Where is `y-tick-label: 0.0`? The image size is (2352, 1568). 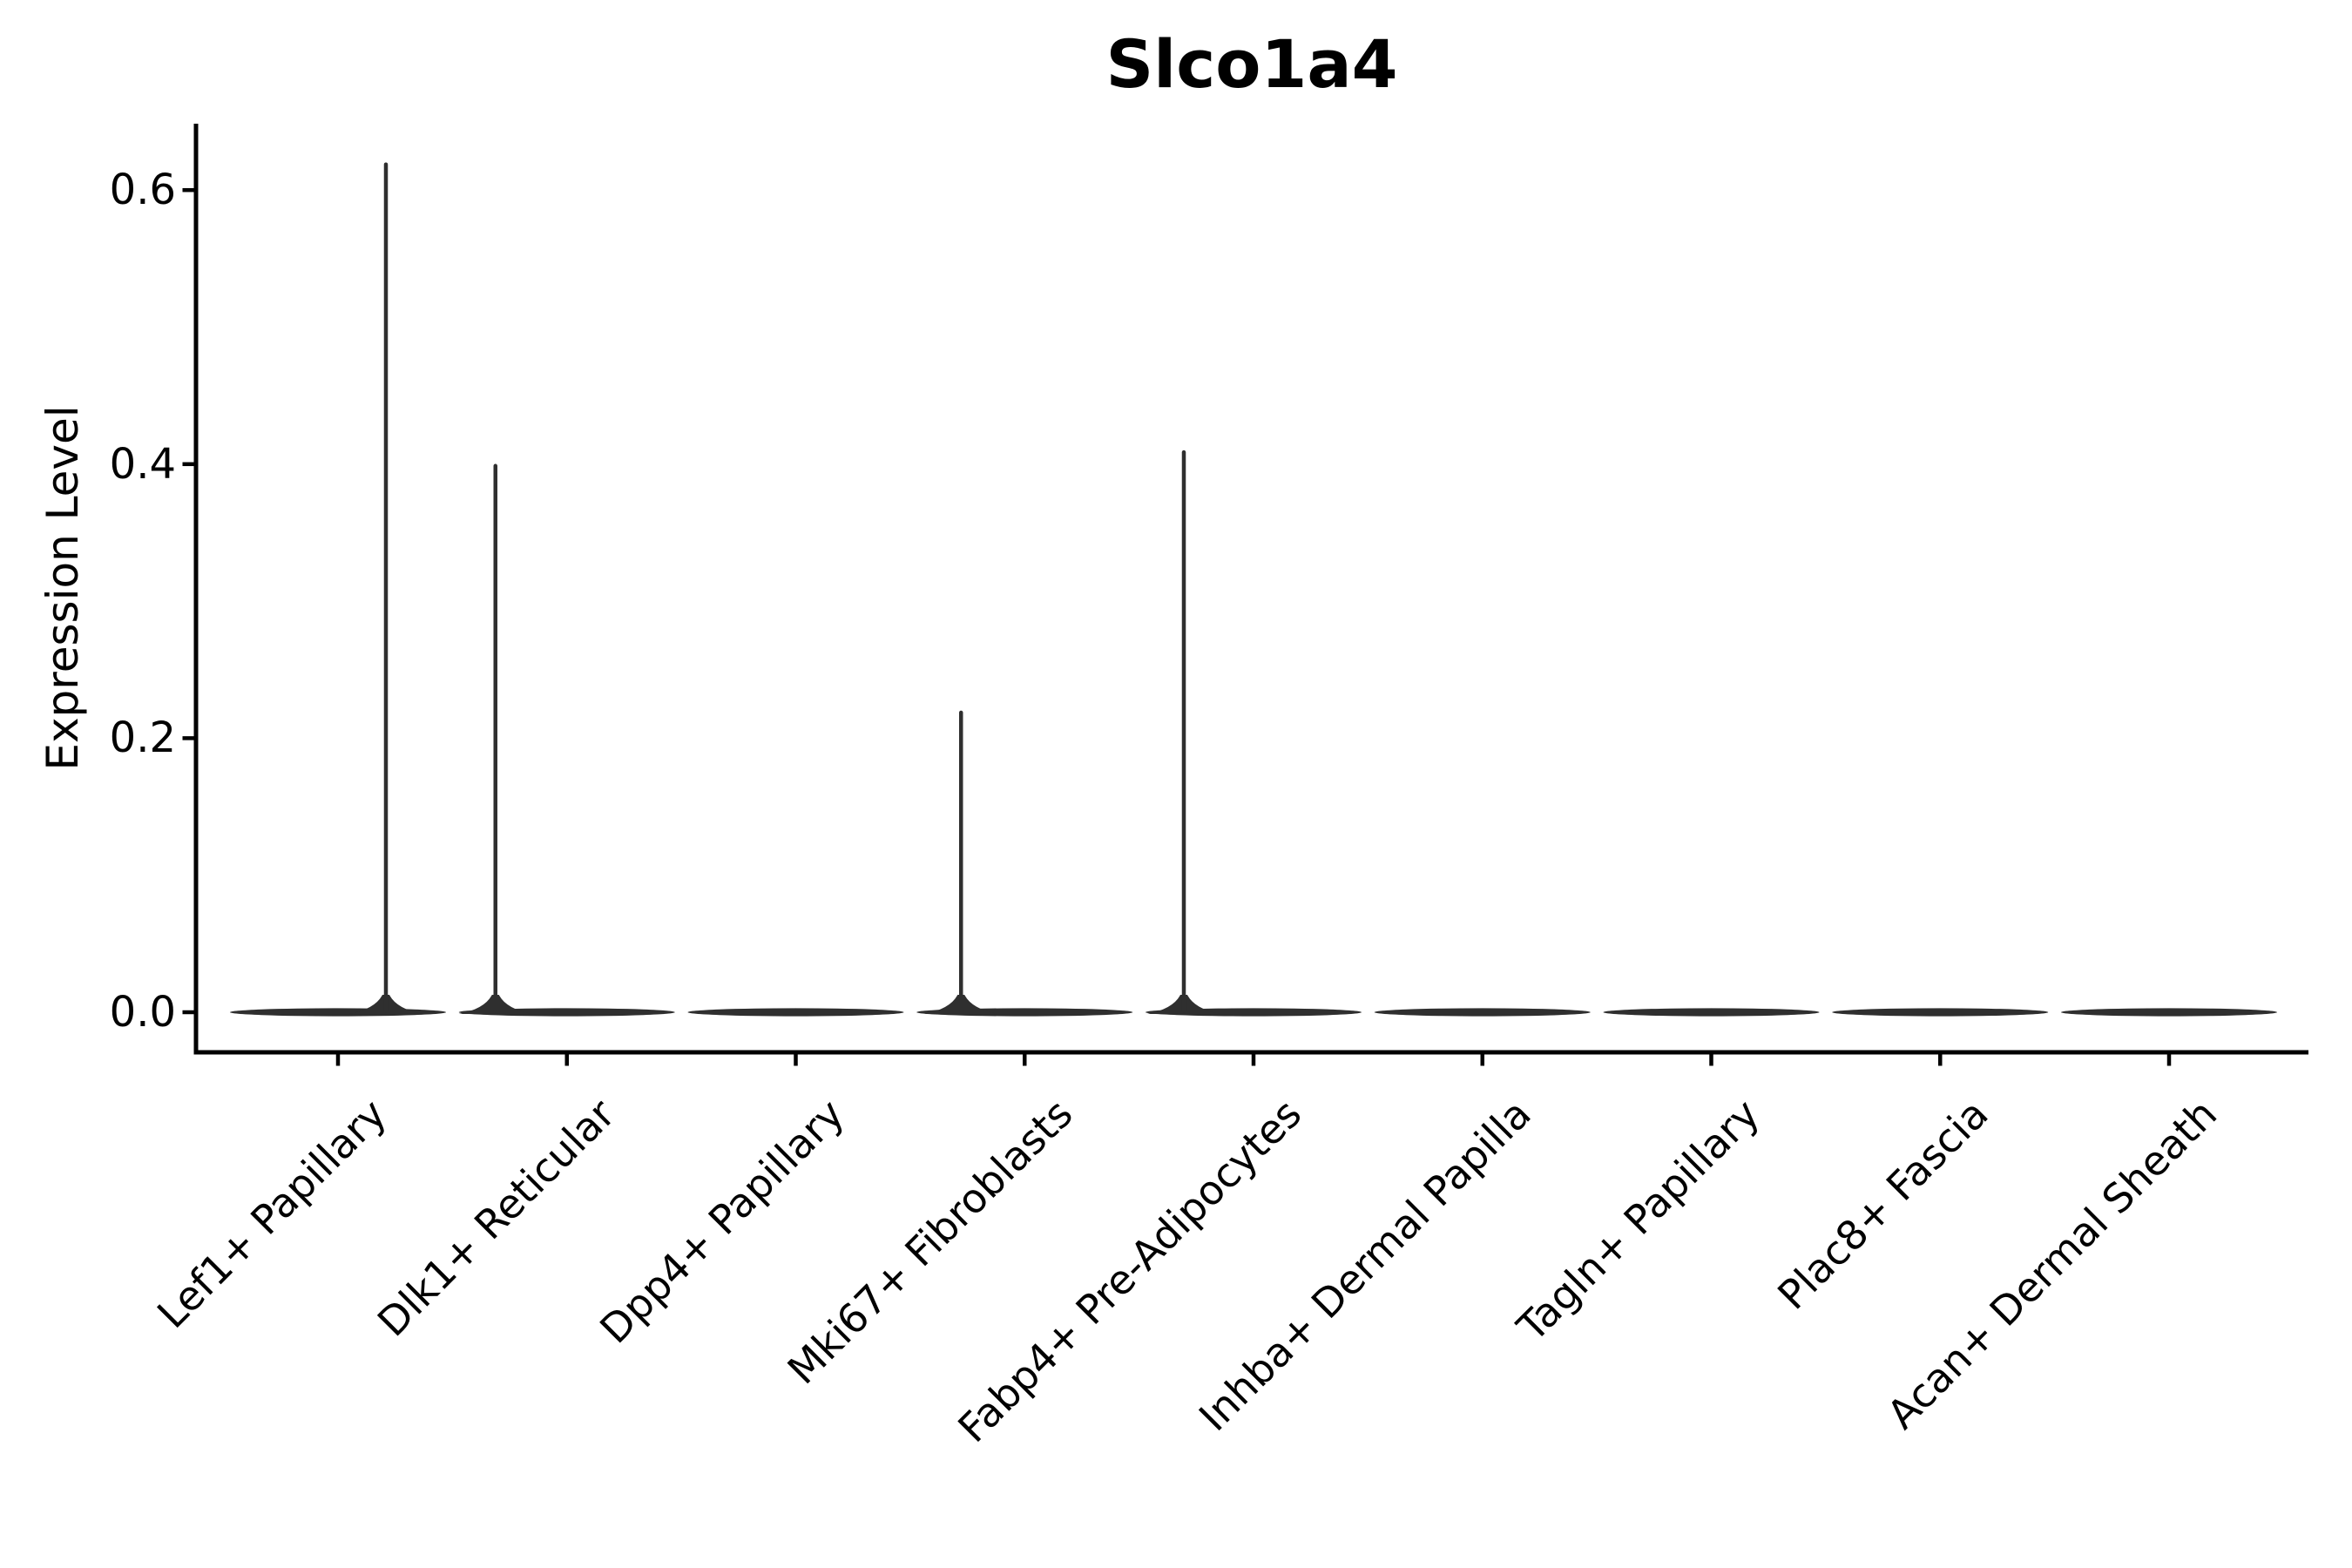 y-tick-label: 0.0 is located at coordinates (142, 1013).